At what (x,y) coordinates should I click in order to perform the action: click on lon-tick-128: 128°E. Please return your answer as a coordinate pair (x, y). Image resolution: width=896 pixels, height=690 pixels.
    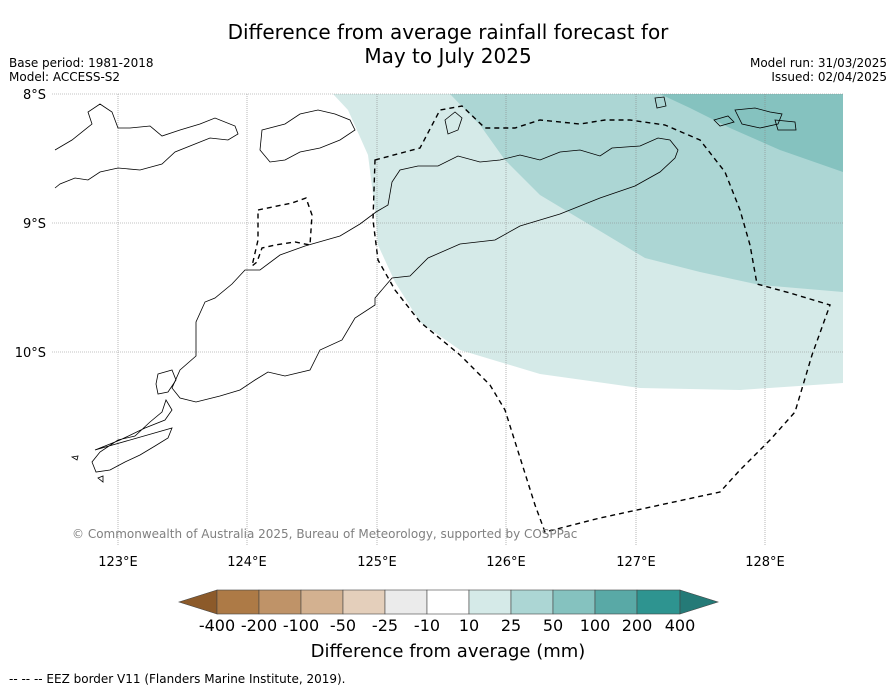
    Looking at the image, I should click on (765, 562).